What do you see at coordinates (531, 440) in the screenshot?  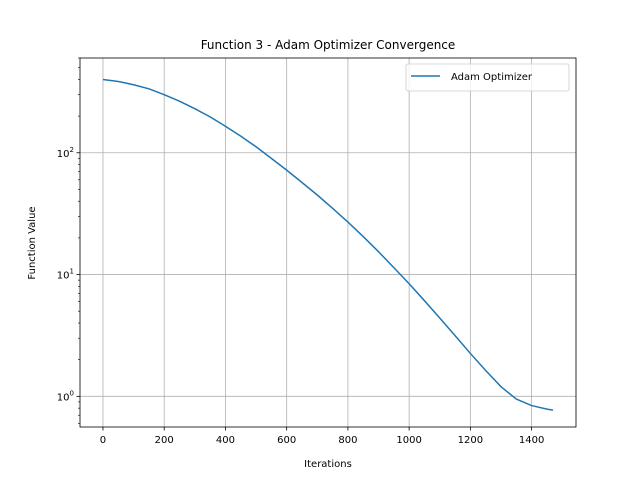 I see `x-tick-label: 1400` at bounding box center [531, 440].